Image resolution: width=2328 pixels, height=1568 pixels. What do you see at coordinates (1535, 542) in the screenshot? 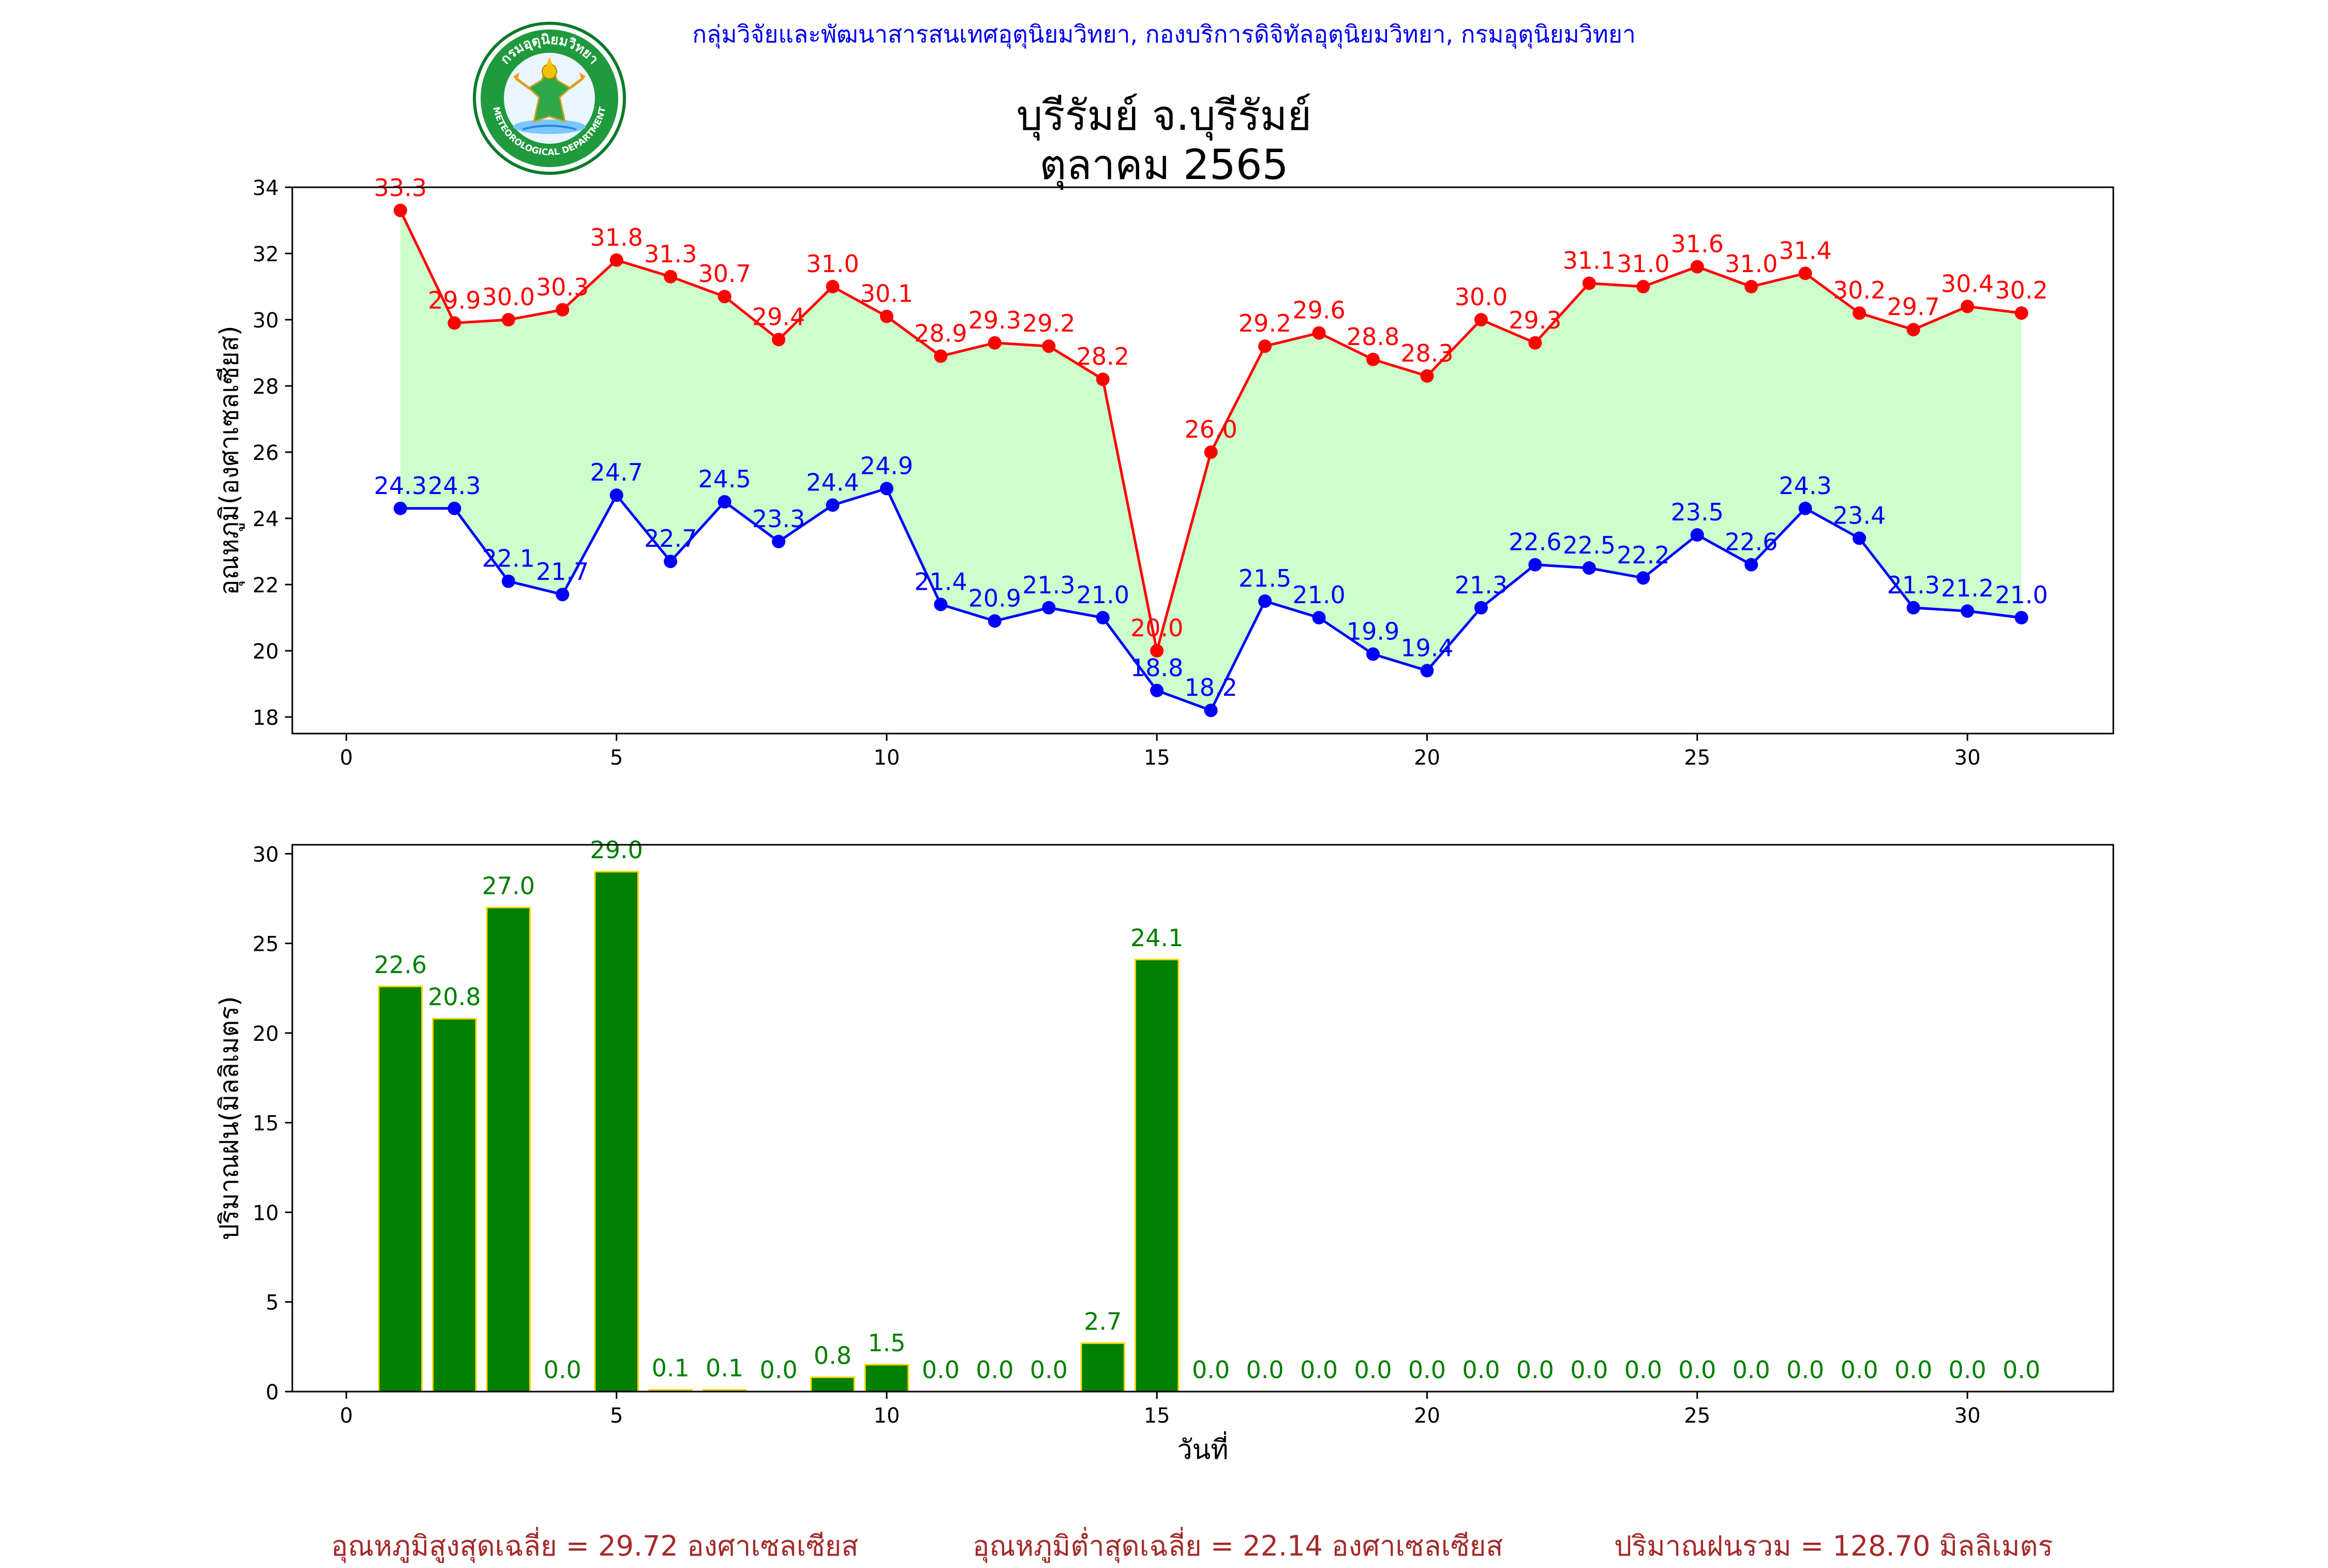
I see `min-temp-data-label: 22.6` at bounding box center [1535, 542].